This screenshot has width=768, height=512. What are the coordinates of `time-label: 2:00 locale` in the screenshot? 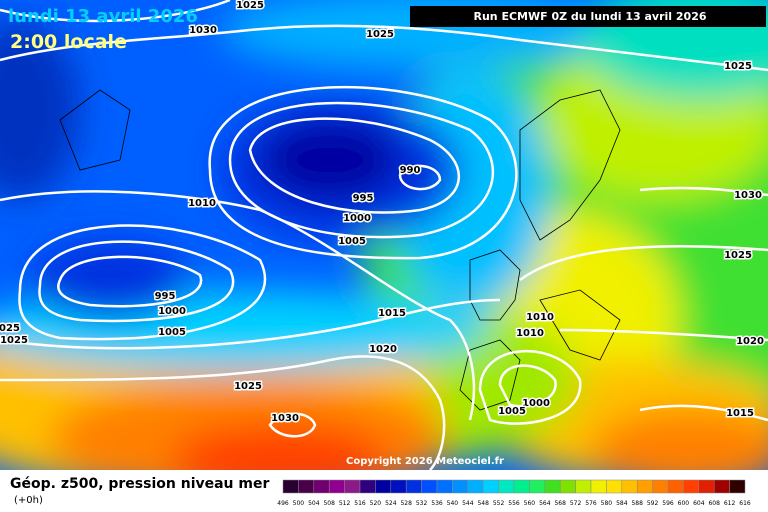 It's located at (68, 42).